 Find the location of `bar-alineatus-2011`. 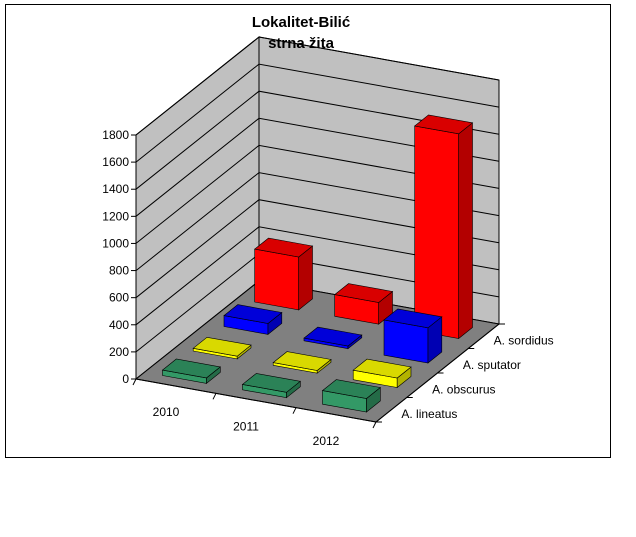

bar-alineatus-2011 is located at coordinates (271, 386).